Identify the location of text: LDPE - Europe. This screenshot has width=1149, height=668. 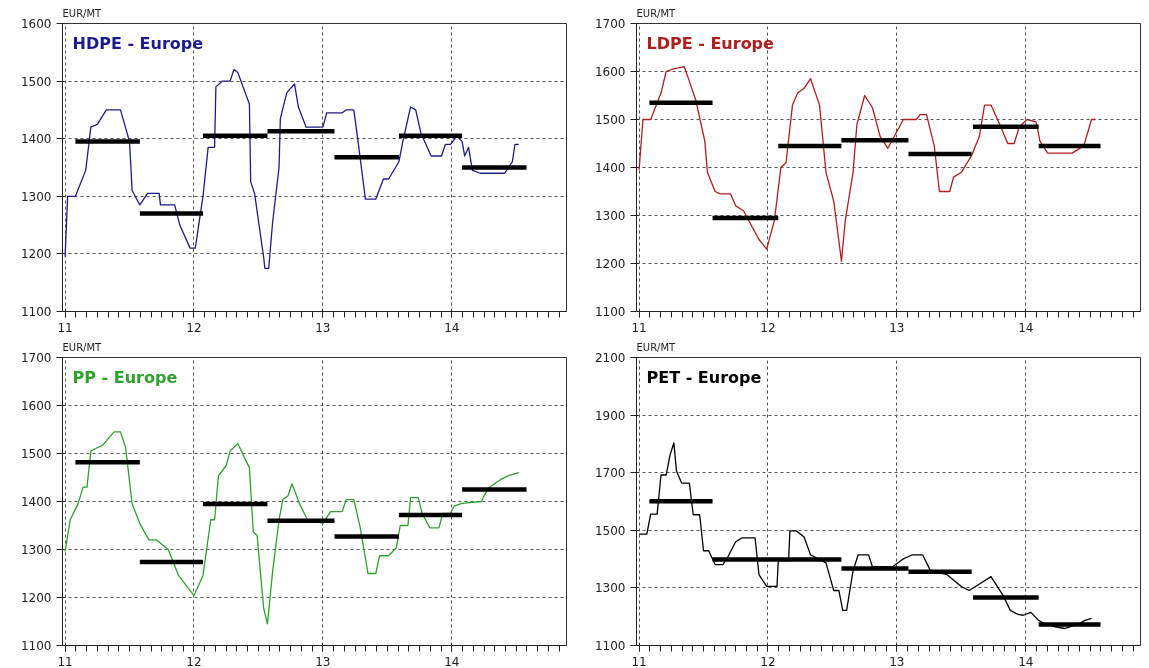
(710, 43).